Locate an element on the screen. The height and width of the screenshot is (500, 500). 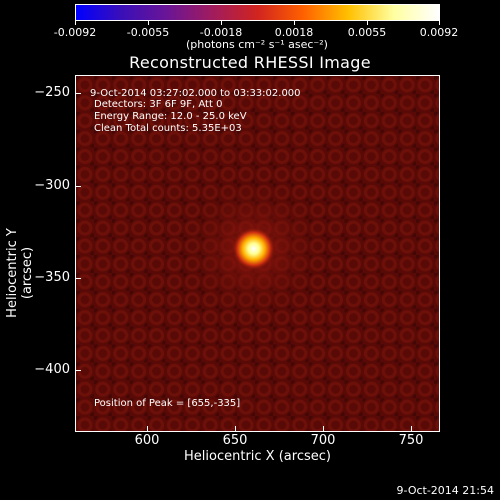
colorbar-tick-label: 0.0055 is located at coordinates (367, 32).